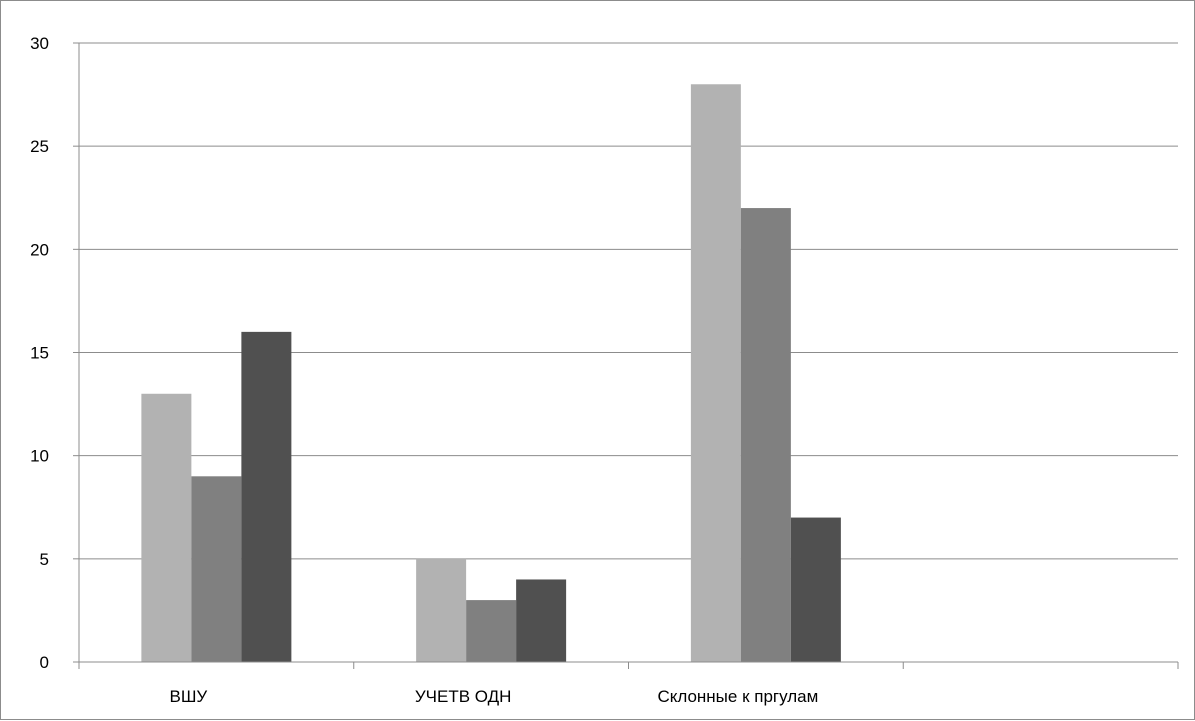 The height and width of the screenshot is (721, 1195). I want to click on y-tick-label: 0, so click(44, 662).